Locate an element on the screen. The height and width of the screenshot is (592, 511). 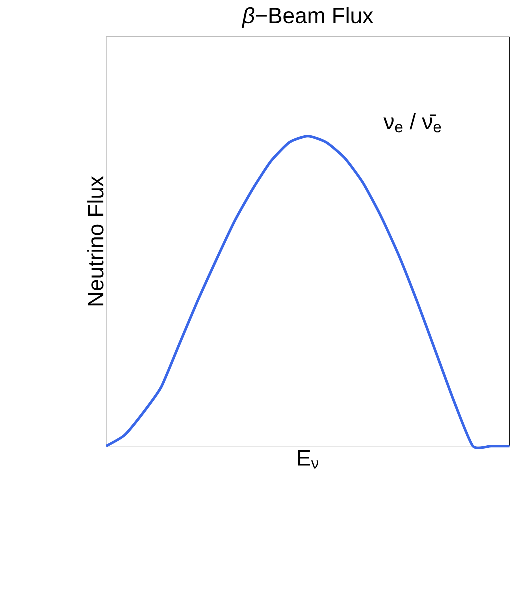
chart-title: β−Beam Flux is located at coordinates (308, 17).